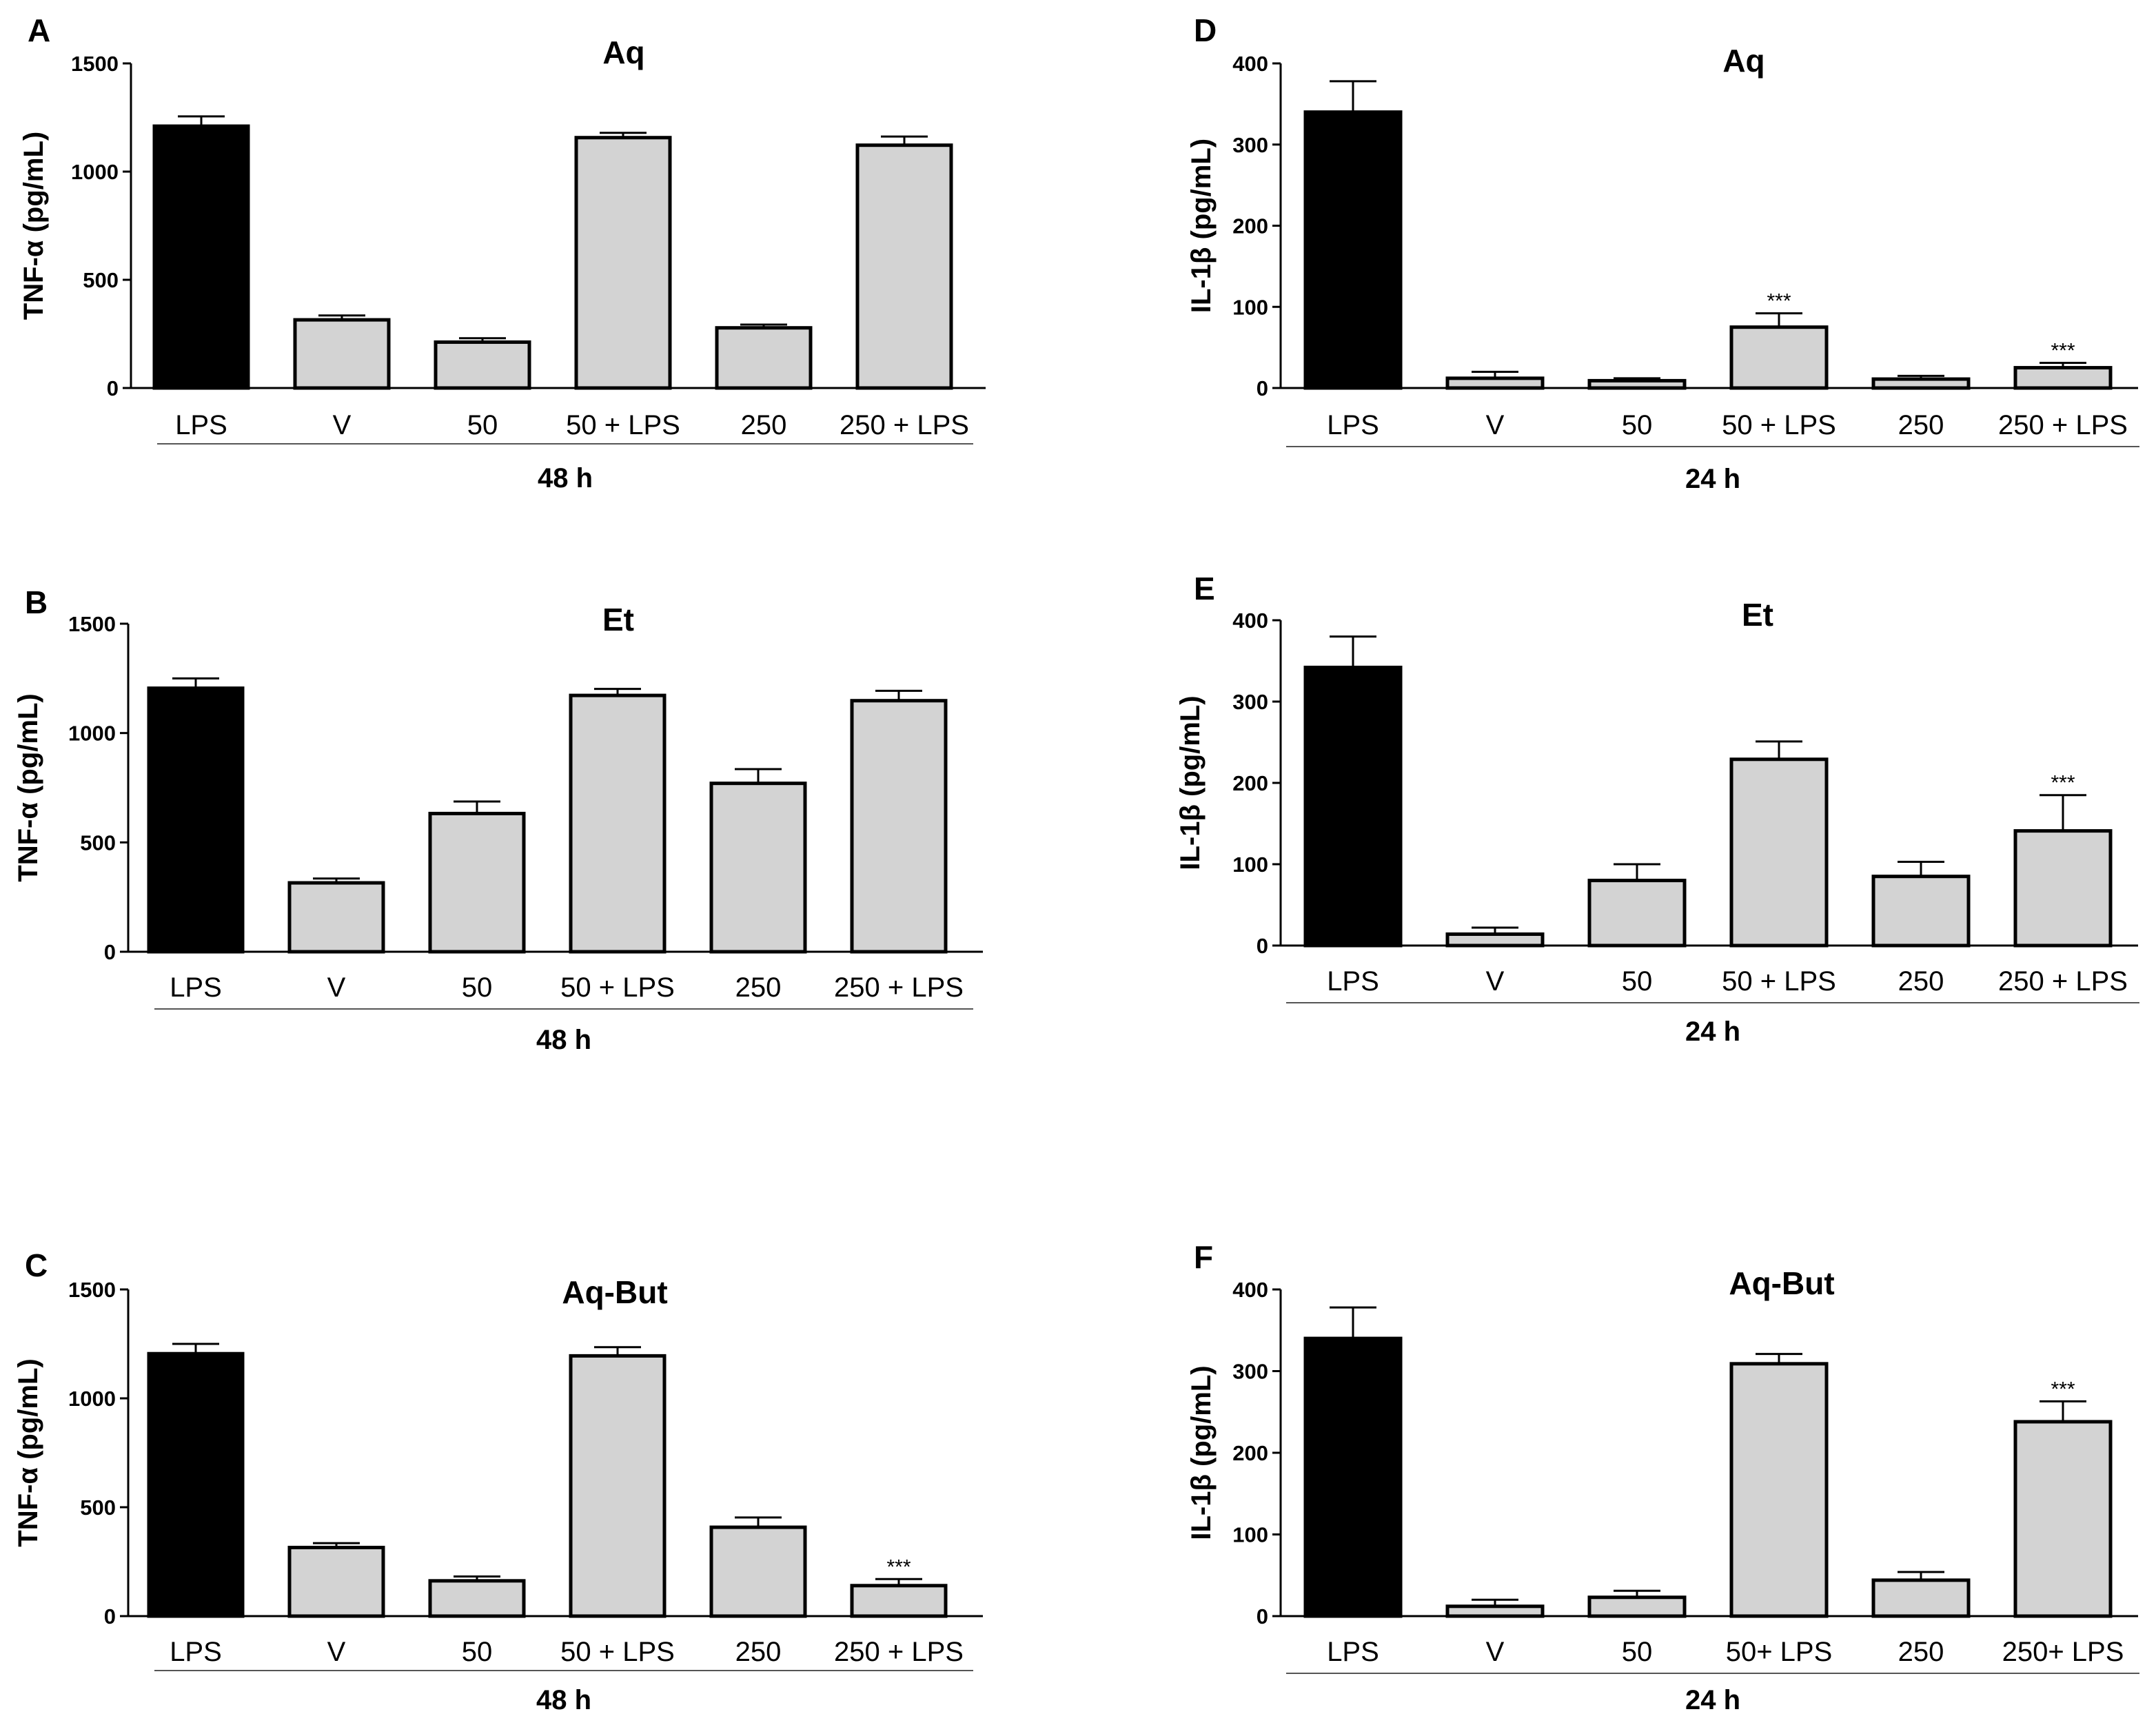 This screenshot has width=2156, height=1725. I want to click on category-label: 250+ LPS, so click(2063, 1652).